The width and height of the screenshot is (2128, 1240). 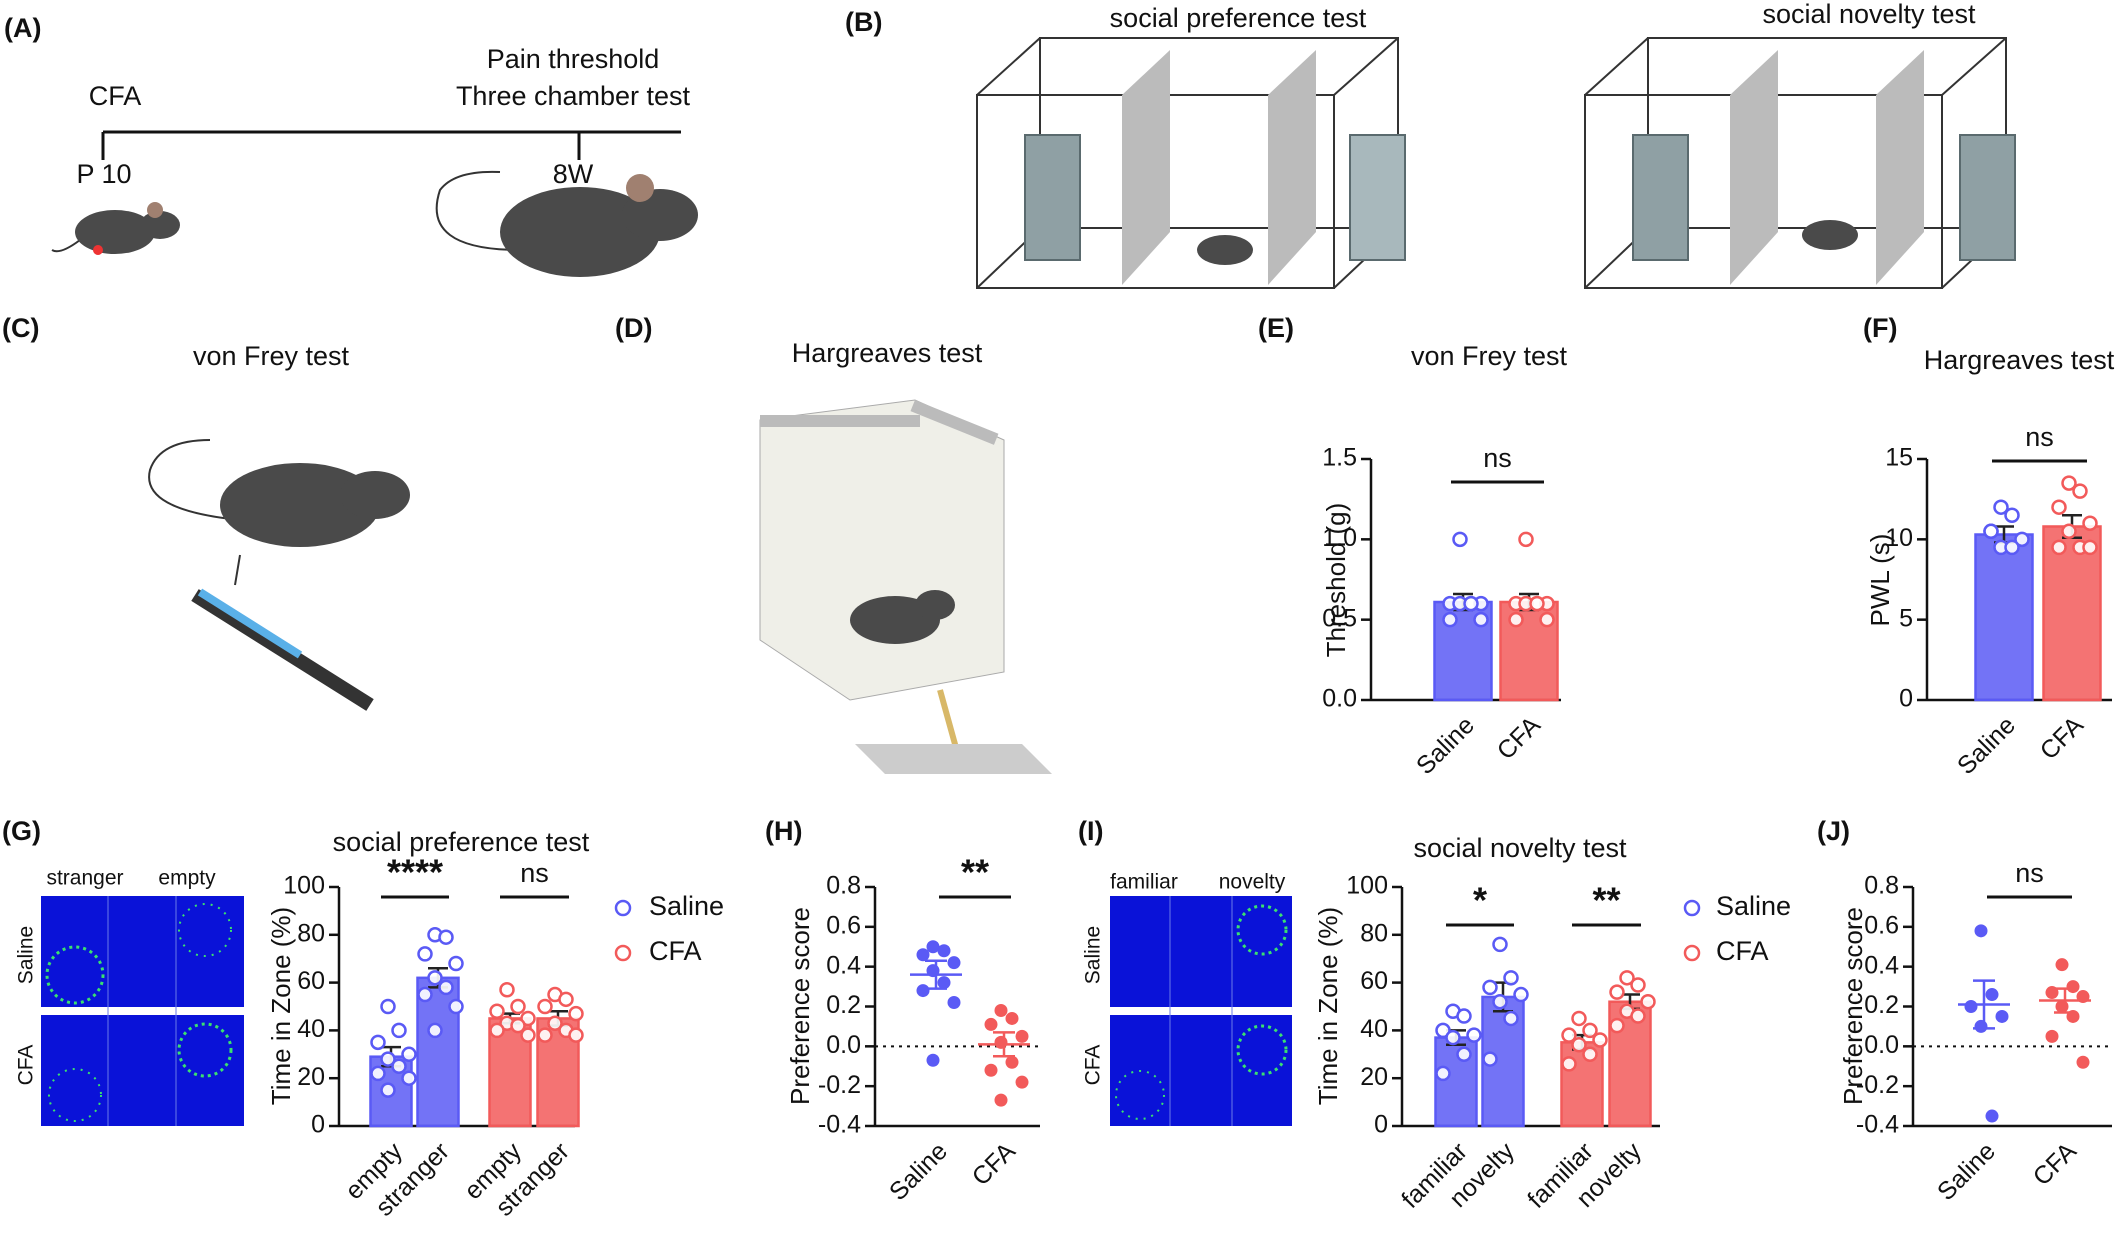 What do you see at coordinates (26, 1065) in the screenshot?
I see `image-label: CFA` at bounding box center [26, 1065].